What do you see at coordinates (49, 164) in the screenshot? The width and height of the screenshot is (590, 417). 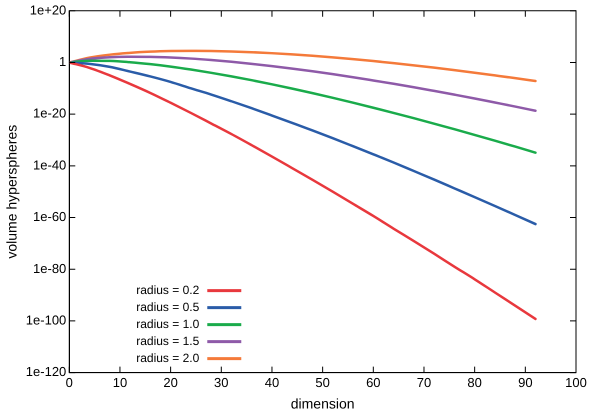 I see `y-tick-label: 1e-40` at bounding box center [49, 164].